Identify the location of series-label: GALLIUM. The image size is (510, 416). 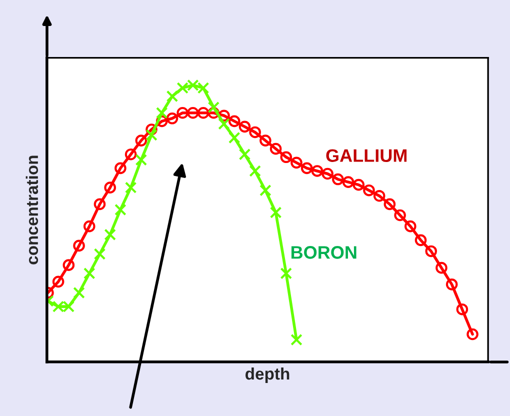
(366, 155).